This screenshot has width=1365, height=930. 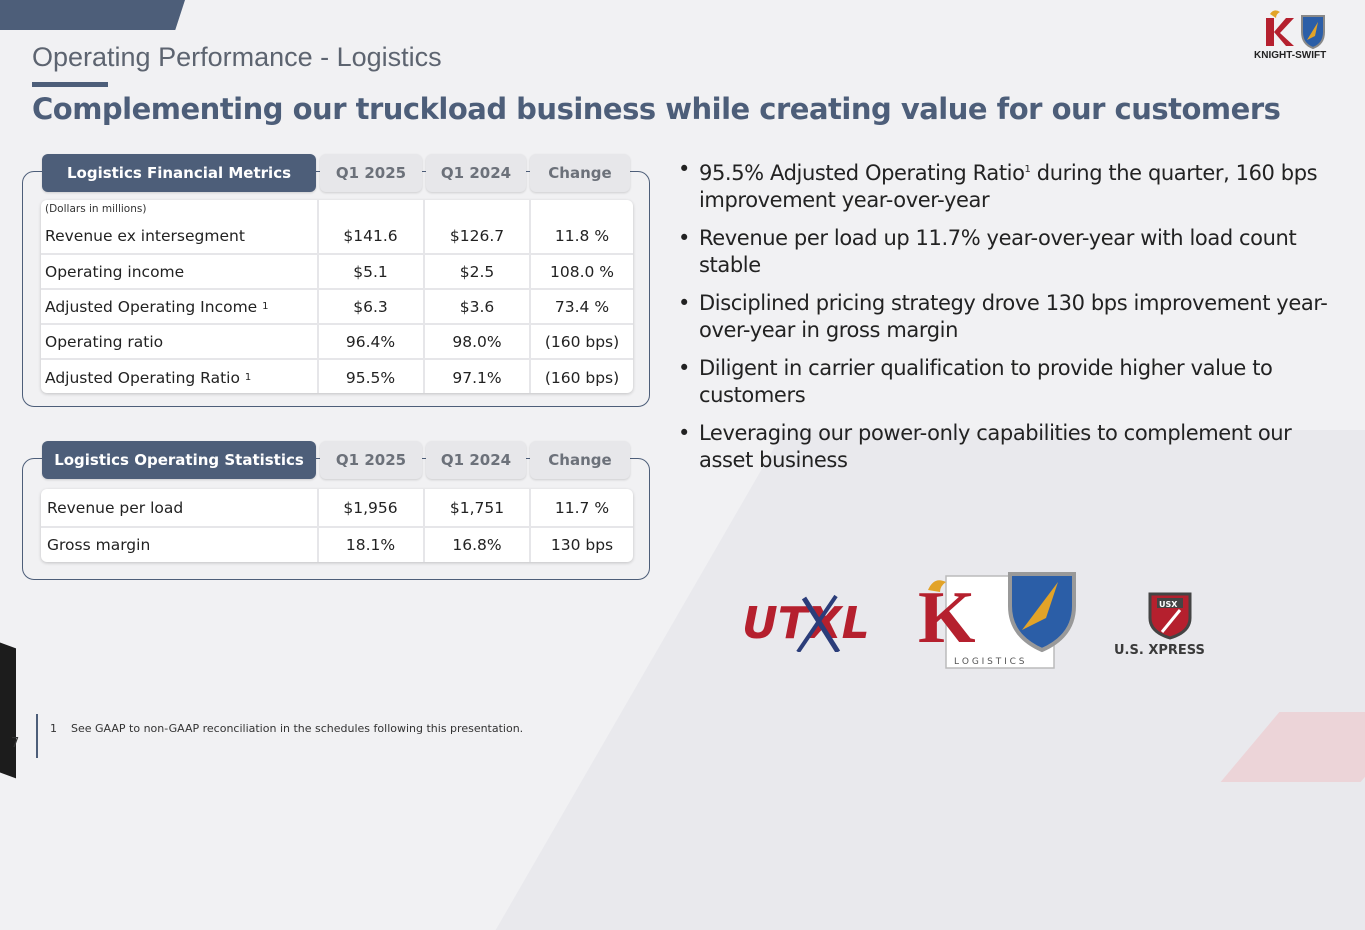 What do you see at coordinates (477, 341) in the screenshot?
I see `value-q1-2024: 98.0%` at bounding box center [477, 341].